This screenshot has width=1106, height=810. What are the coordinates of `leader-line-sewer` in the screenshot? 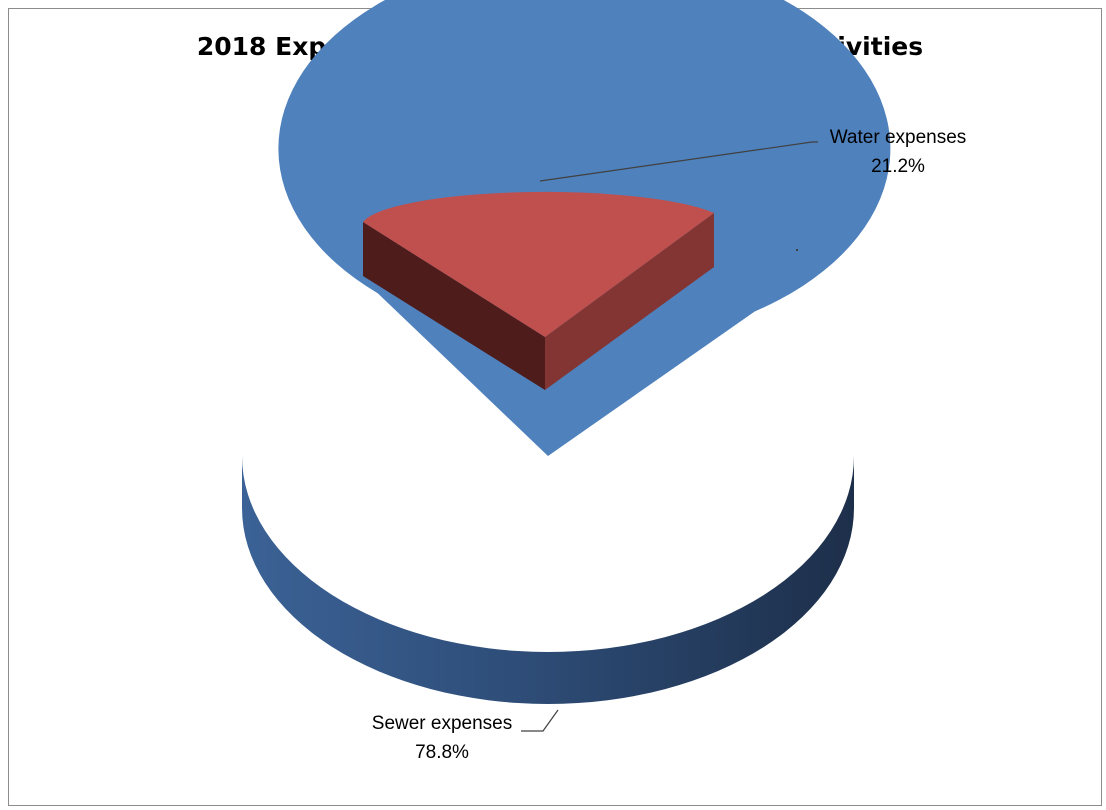 It's located at (540, 720).